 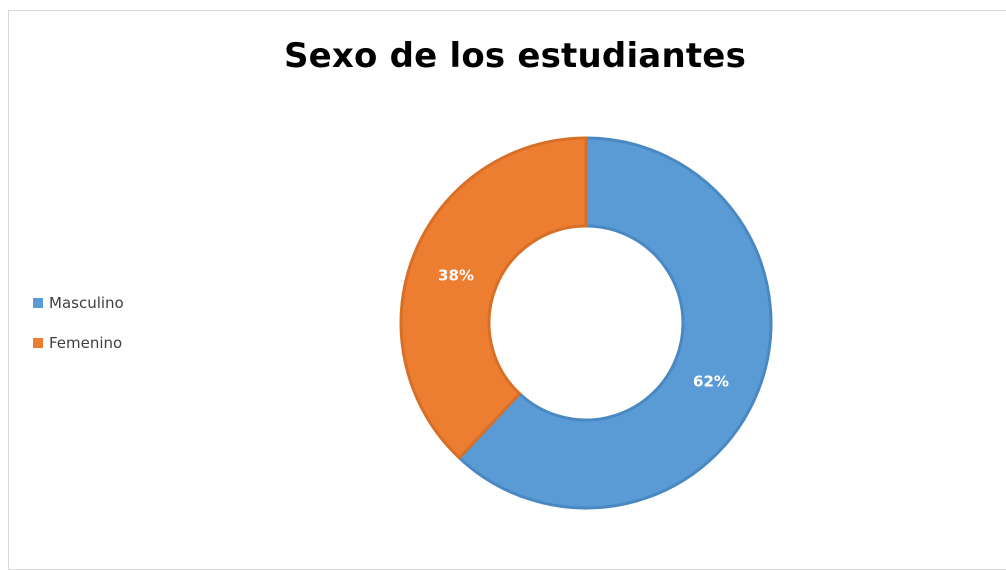 I want to click on legend: Masculino Femenino, so click(x=78, y=332).